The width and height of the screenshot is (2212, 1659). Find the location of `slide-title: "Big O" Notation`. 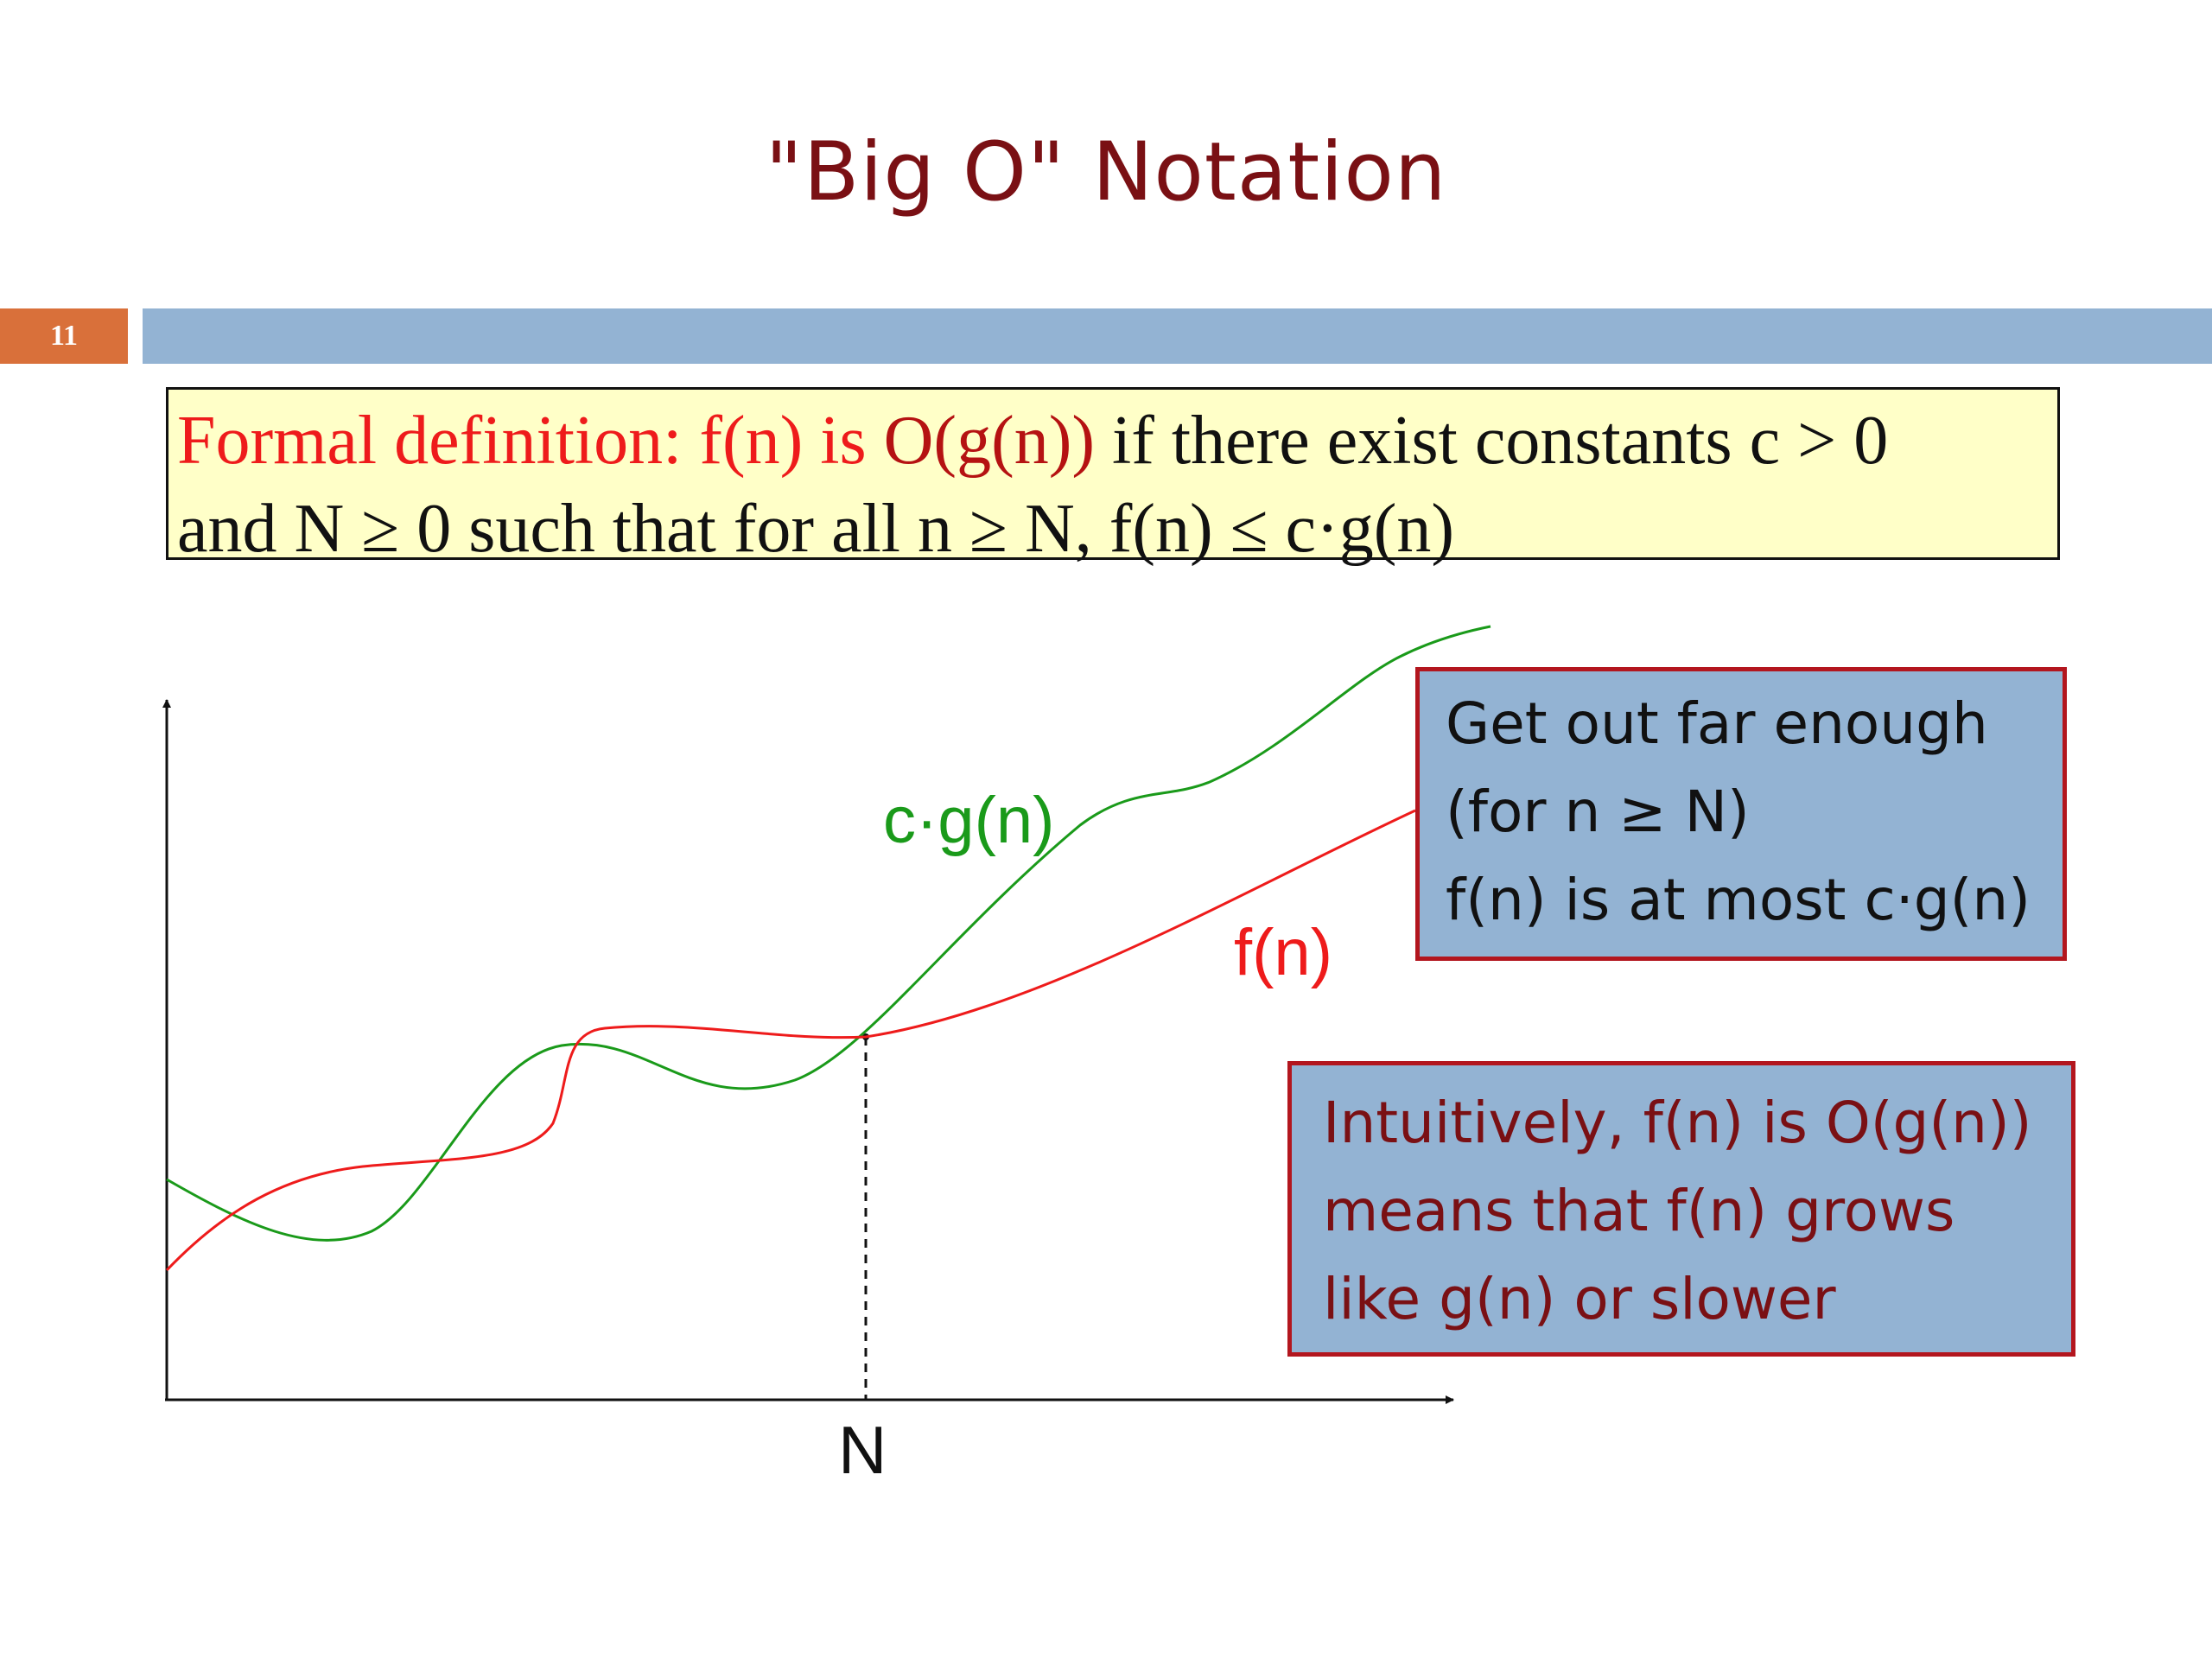

slide-title: "Big O" Notation is located at coordinates (1106, 172).